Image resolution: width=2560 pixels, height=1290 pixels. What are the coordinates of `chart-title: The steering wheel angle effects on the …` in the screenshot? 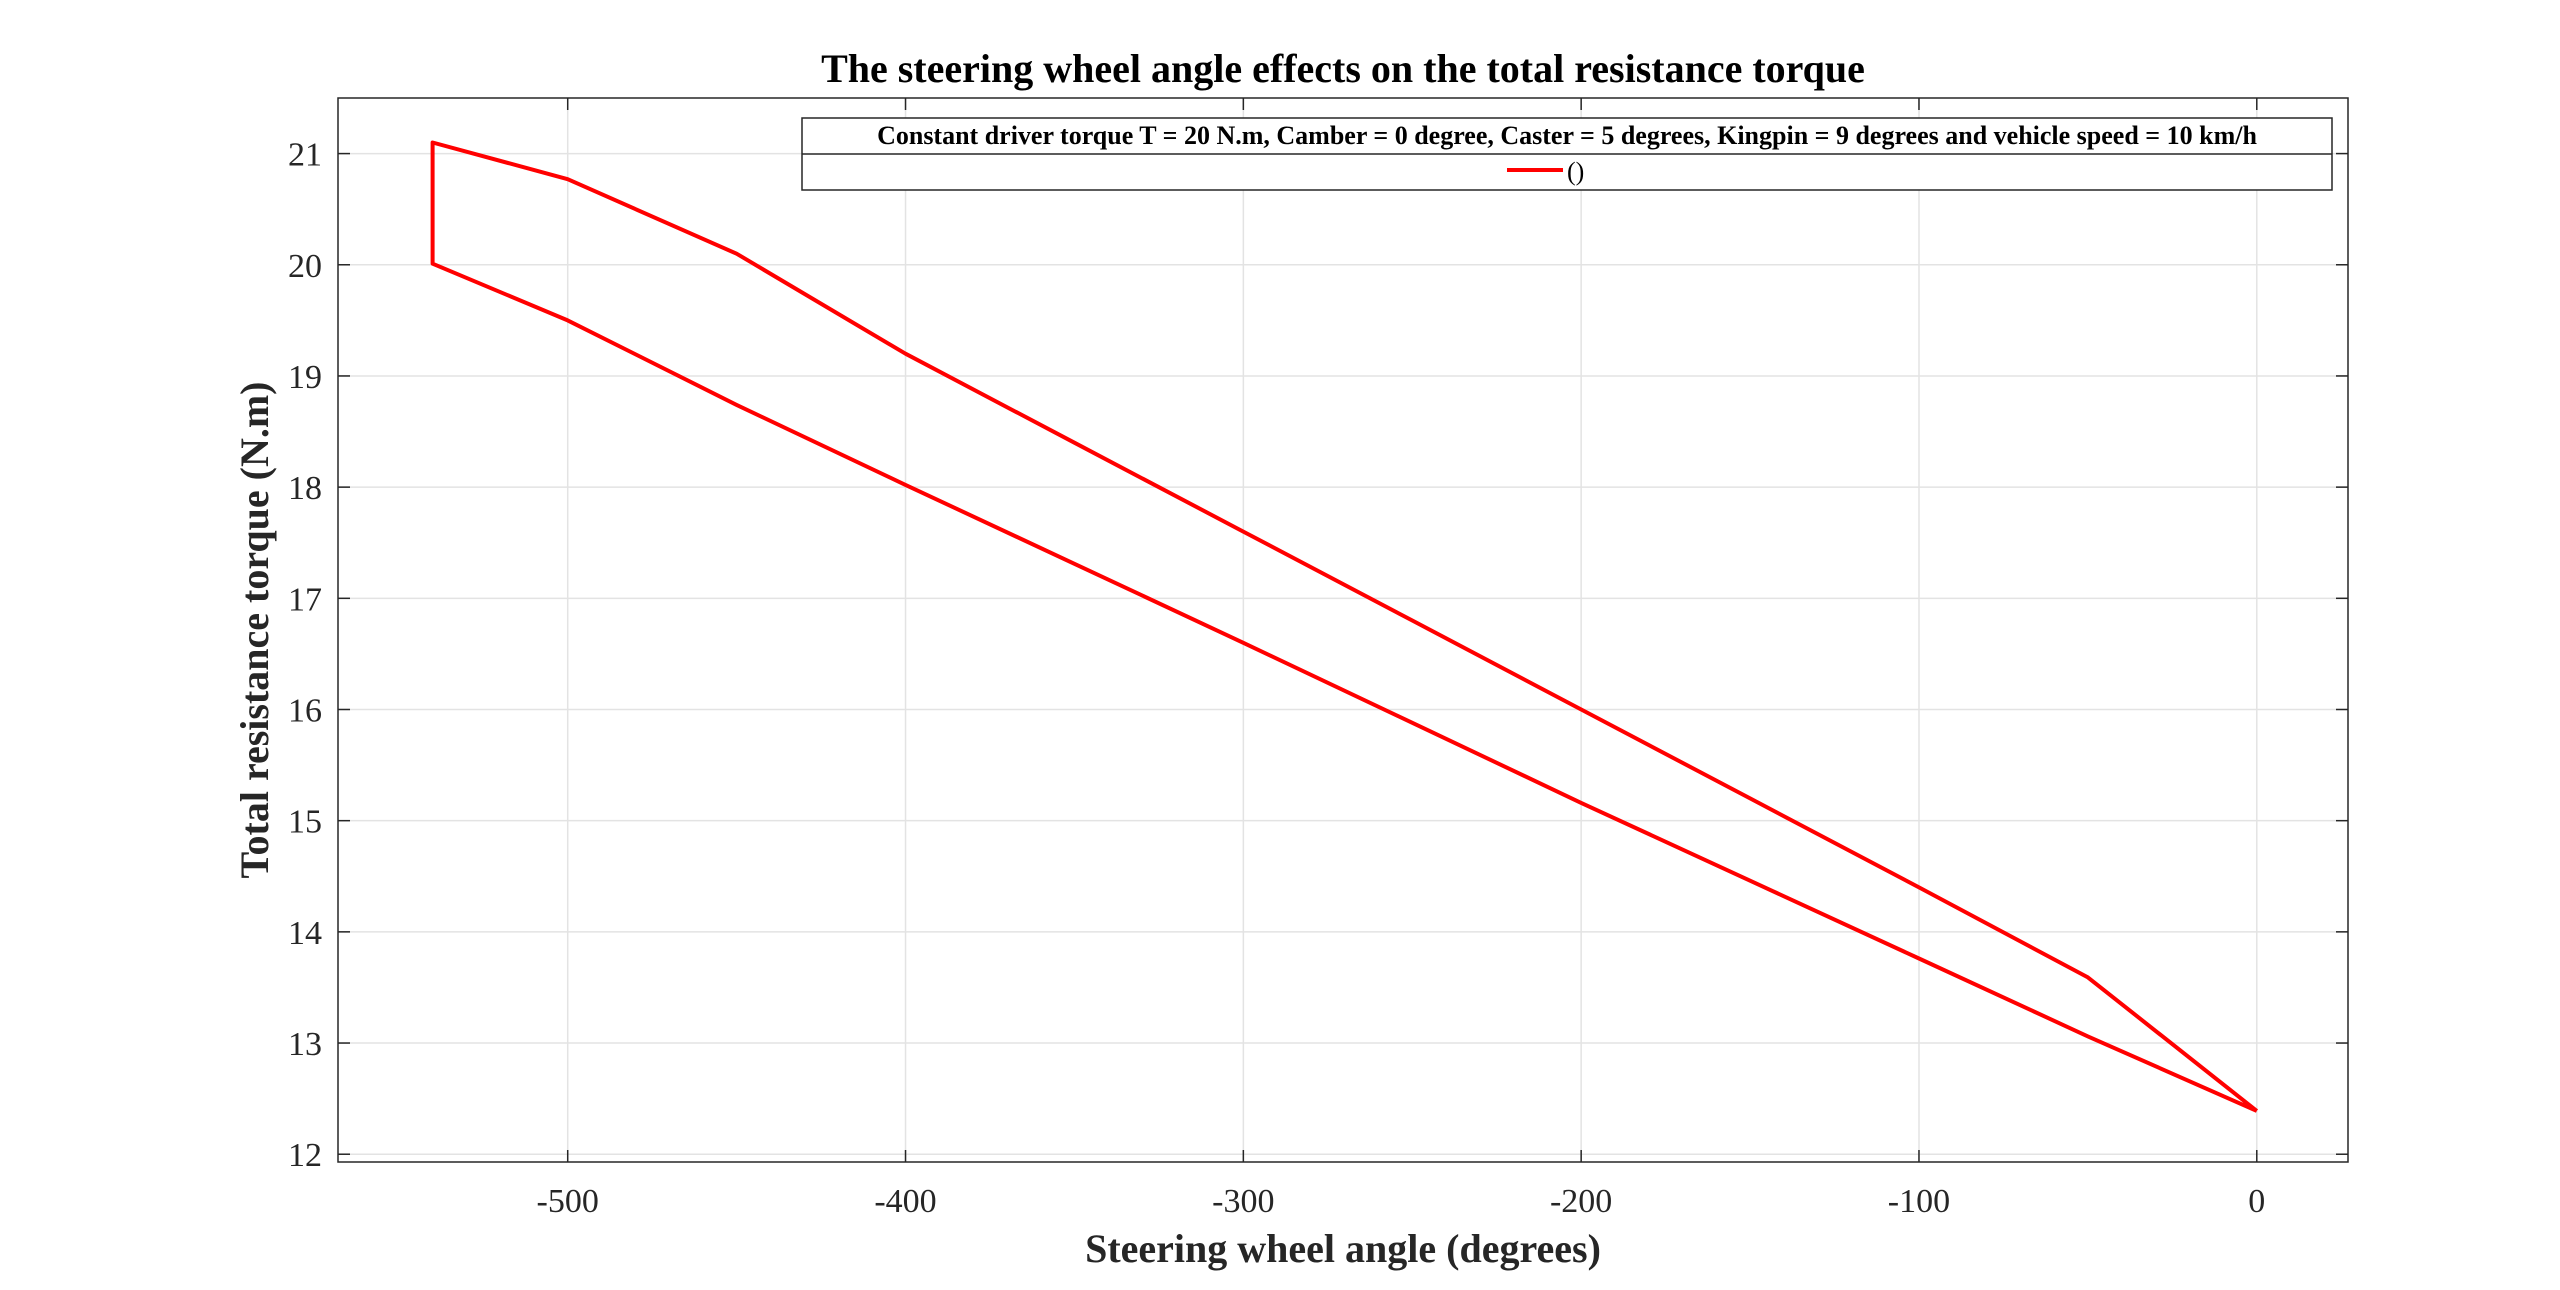 It's located at (1343, 68).